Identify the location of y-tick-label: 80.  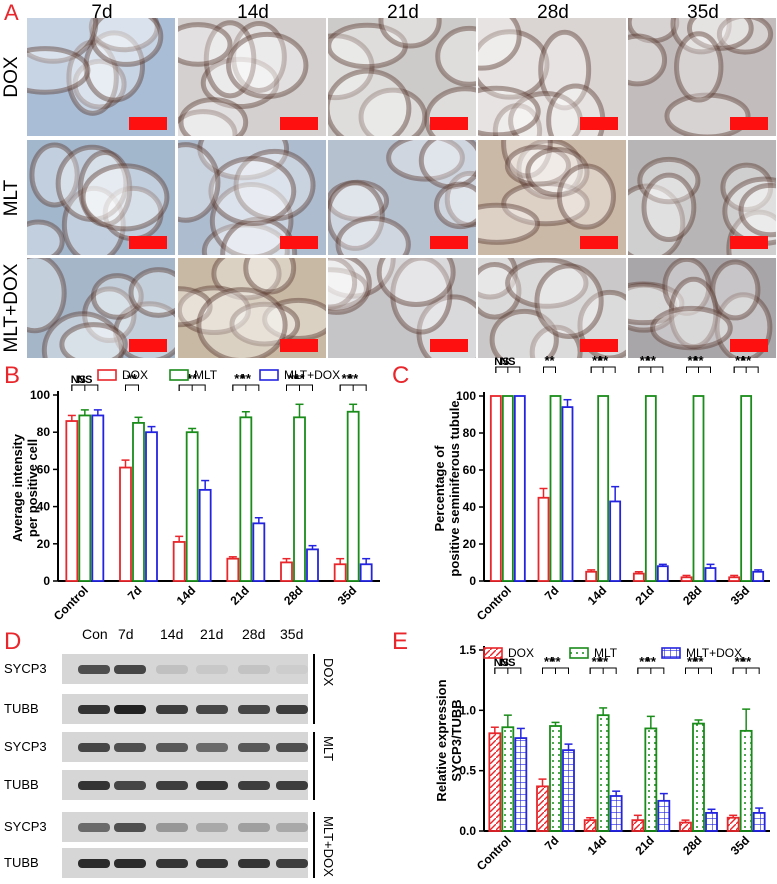
(470, 433).